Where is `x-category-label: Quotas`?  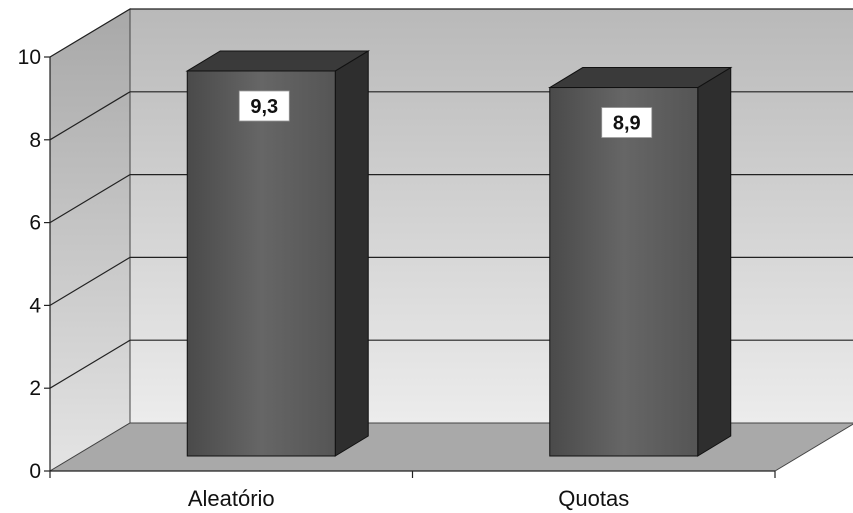 x-category-label: Quotas is located at coordinates (593, 498).